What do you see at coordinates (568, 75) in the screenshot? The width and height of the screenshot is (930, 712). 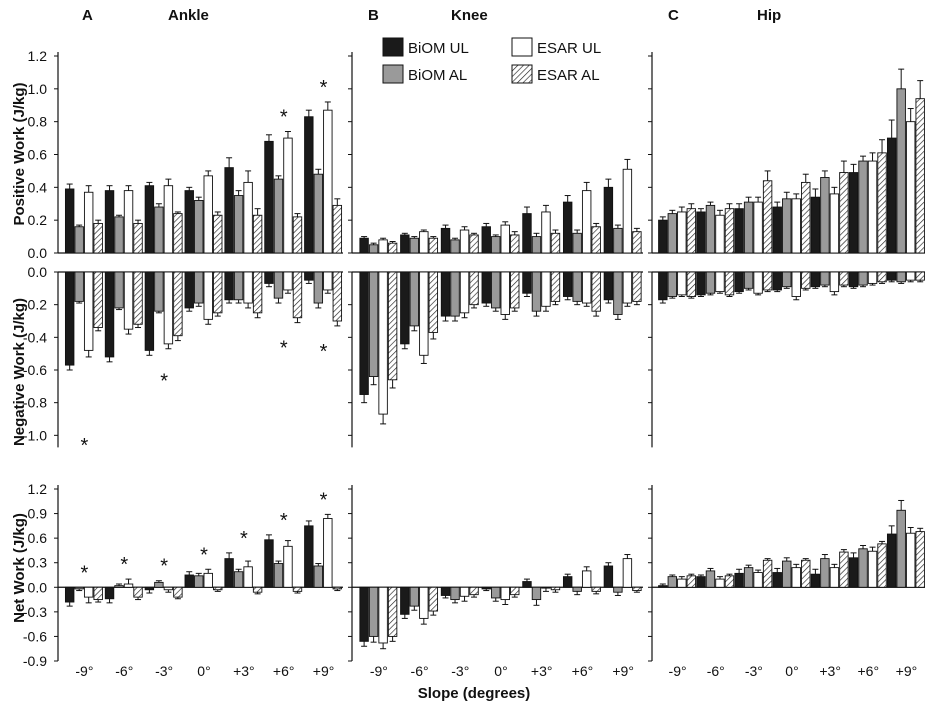 I see `legend-label-esar-al: ESAR AL` at bounding box center [568, 75].